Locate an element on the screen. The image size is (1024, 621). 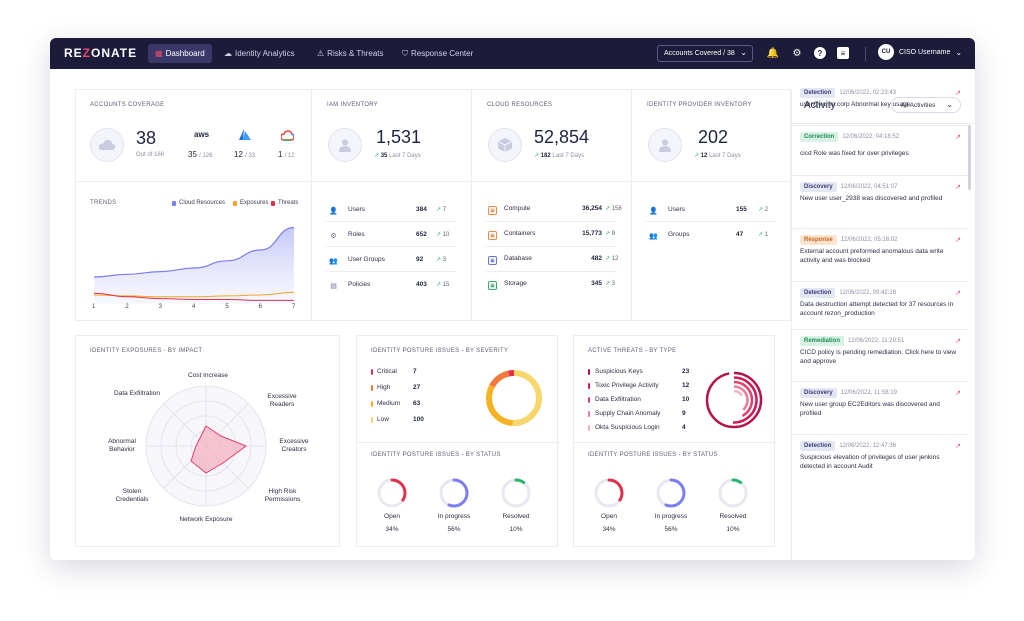
section-title: IAM INVENTORY is located at coordinates (353, 105).